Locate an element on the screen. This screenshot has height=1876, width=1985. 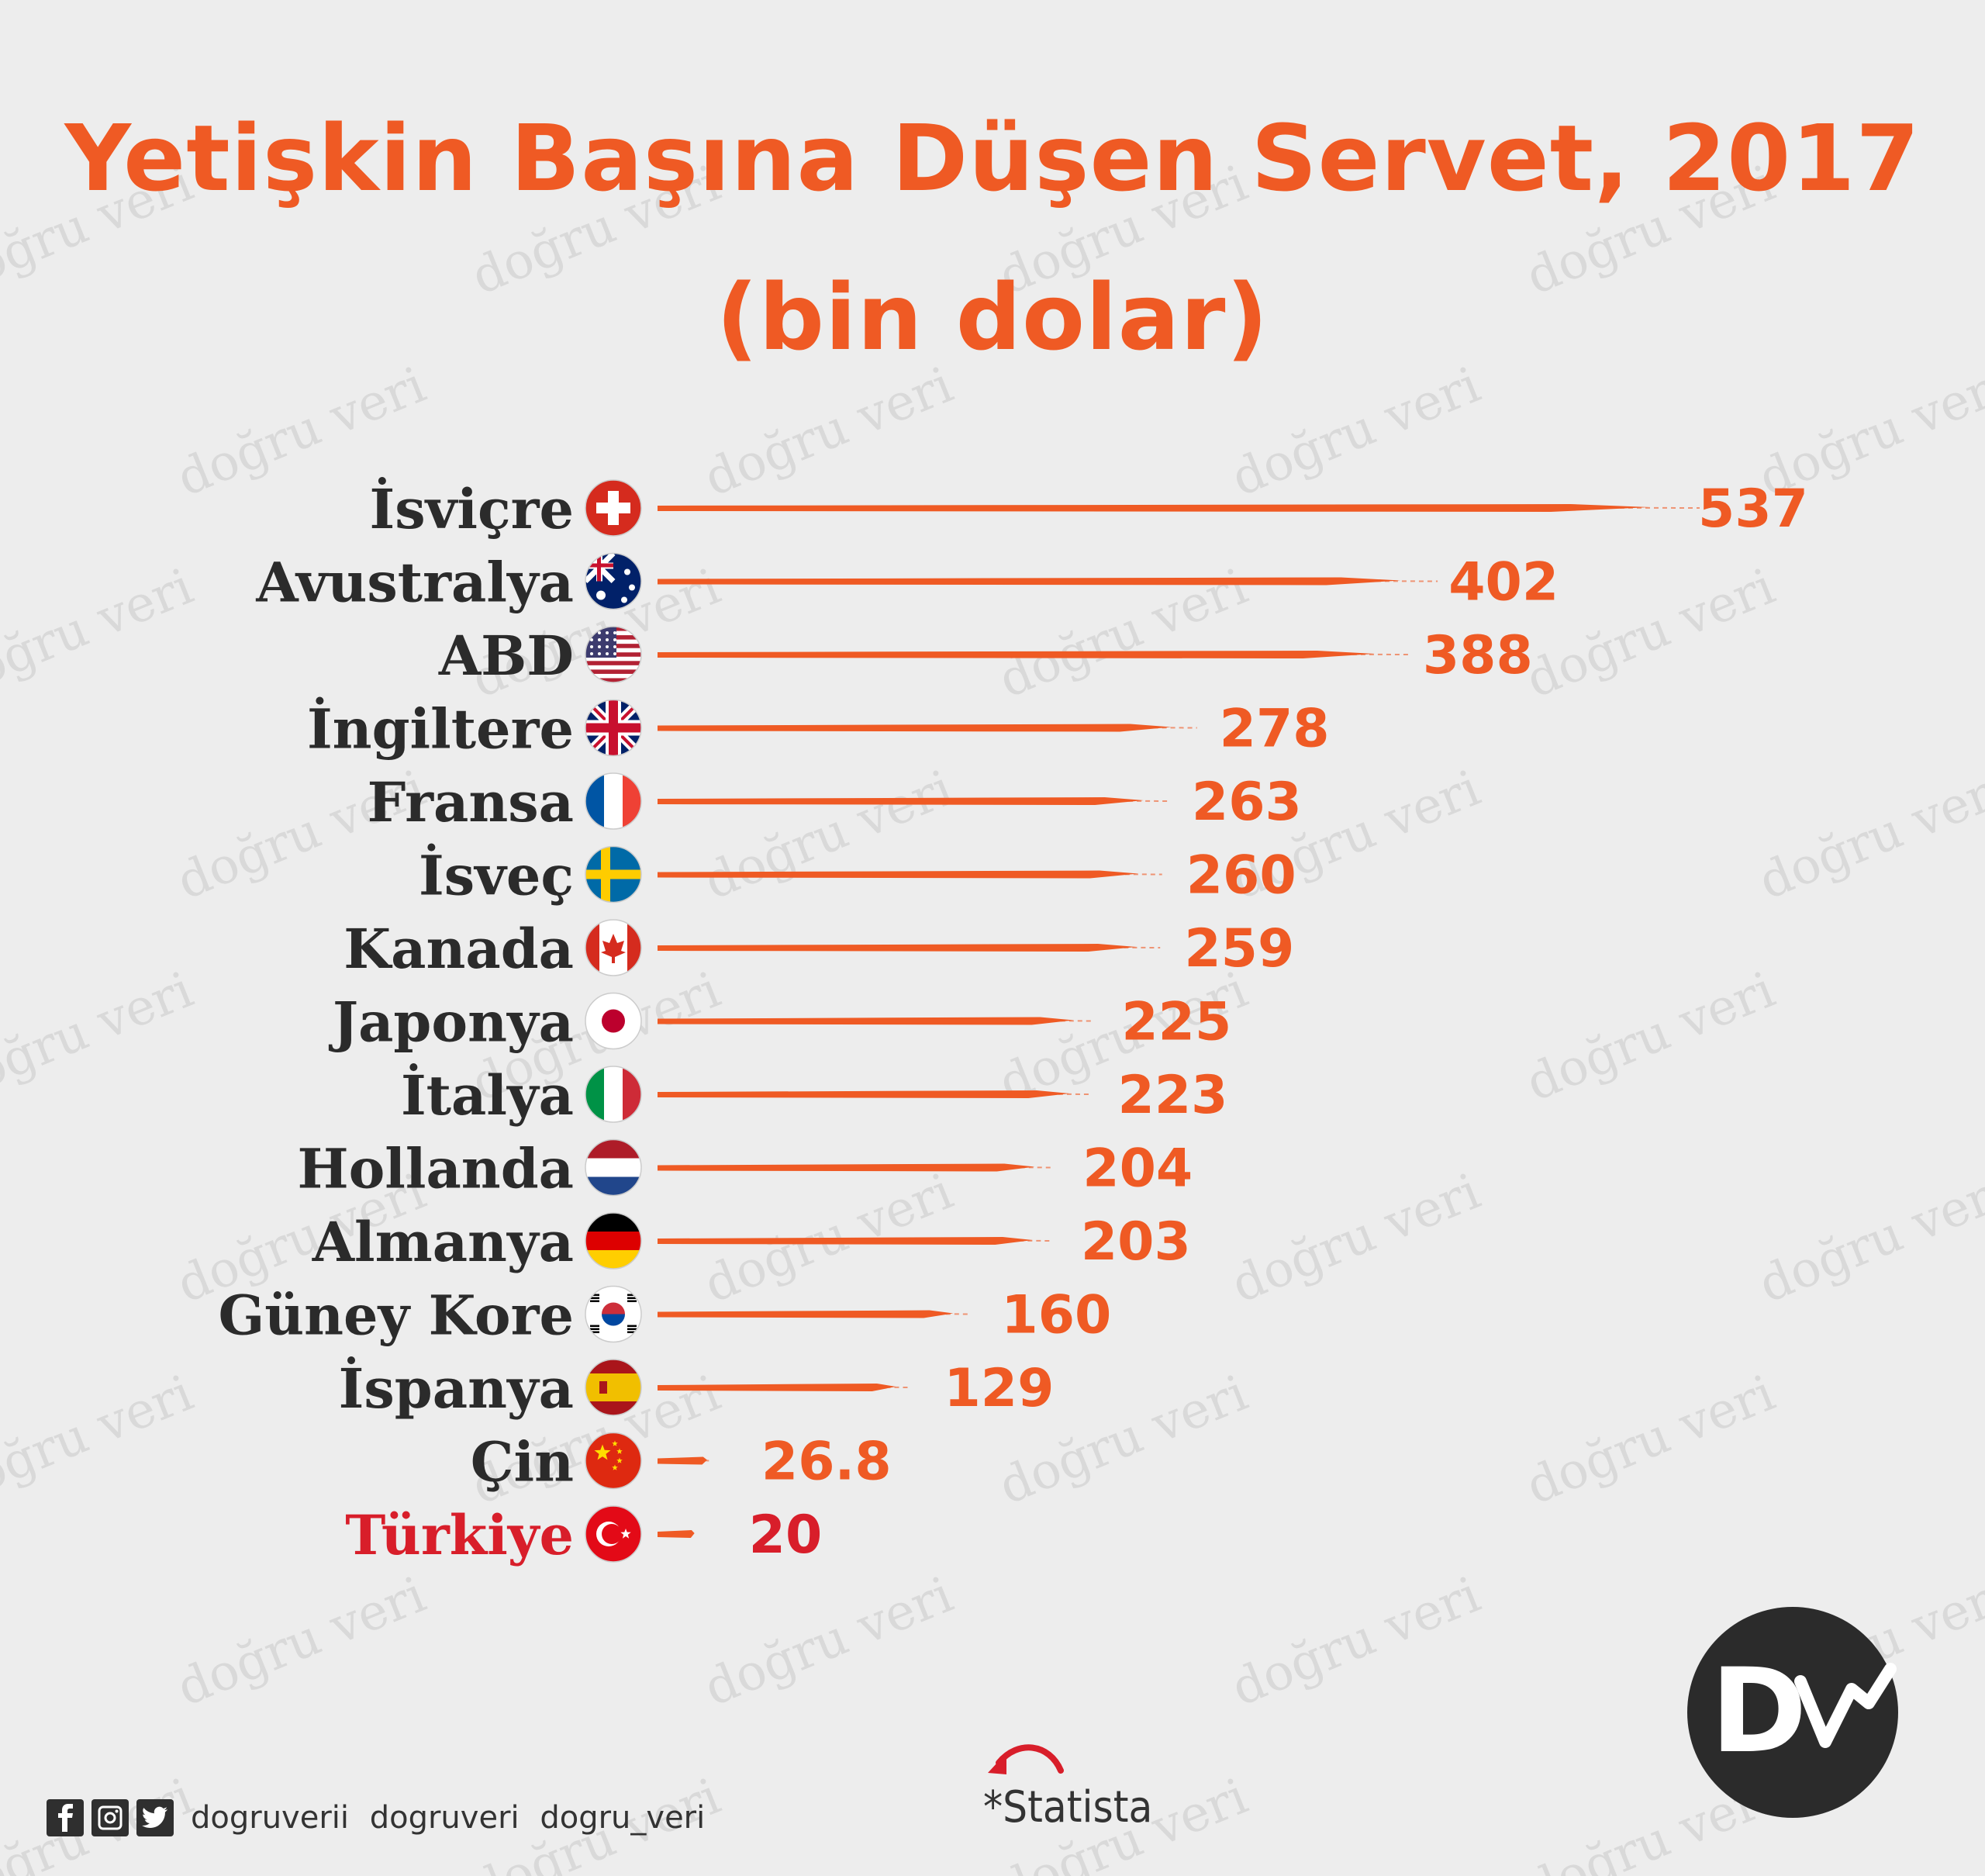
usa-flag-icon is located at coordinates (613, 654).